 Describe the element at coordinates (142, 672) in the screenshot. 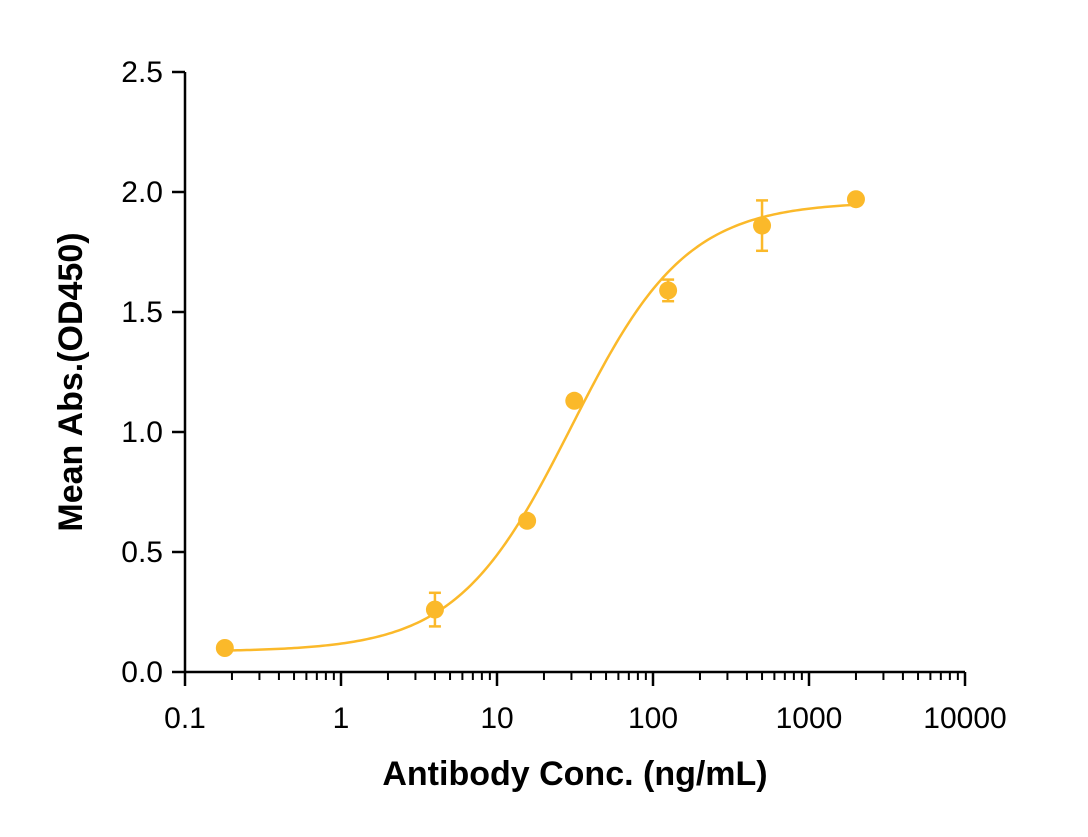

I see `y-tick-label: 0.0` at that location.